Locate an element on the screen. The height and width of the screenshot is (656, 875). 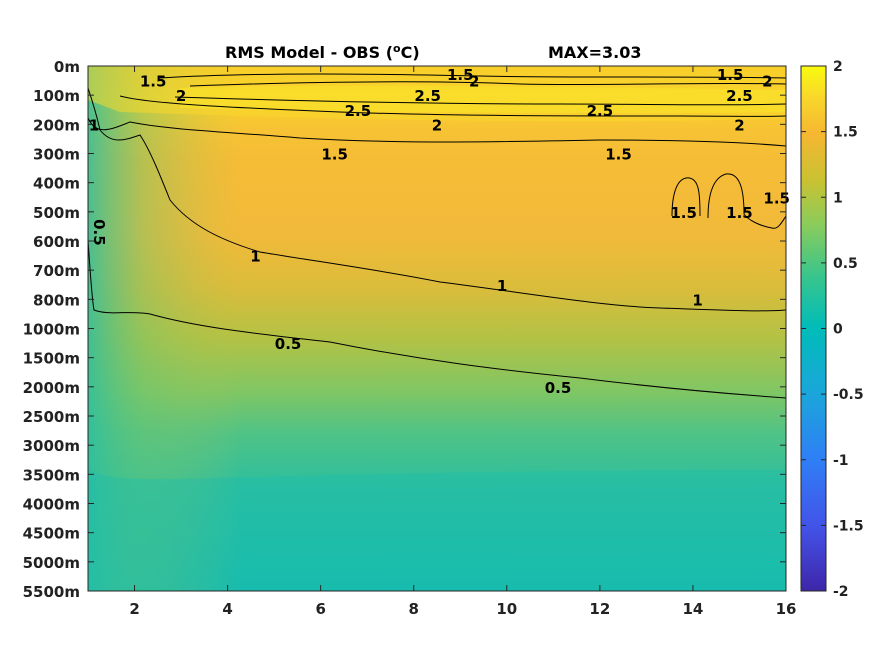
y-tick-label: 5500m is located at coordinates (51, 592).